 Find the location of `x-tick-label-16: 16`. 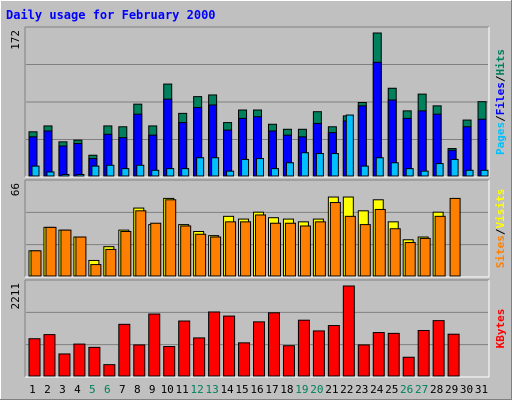

x-tick-label-16: 16 is located at coordinates (256, 389).